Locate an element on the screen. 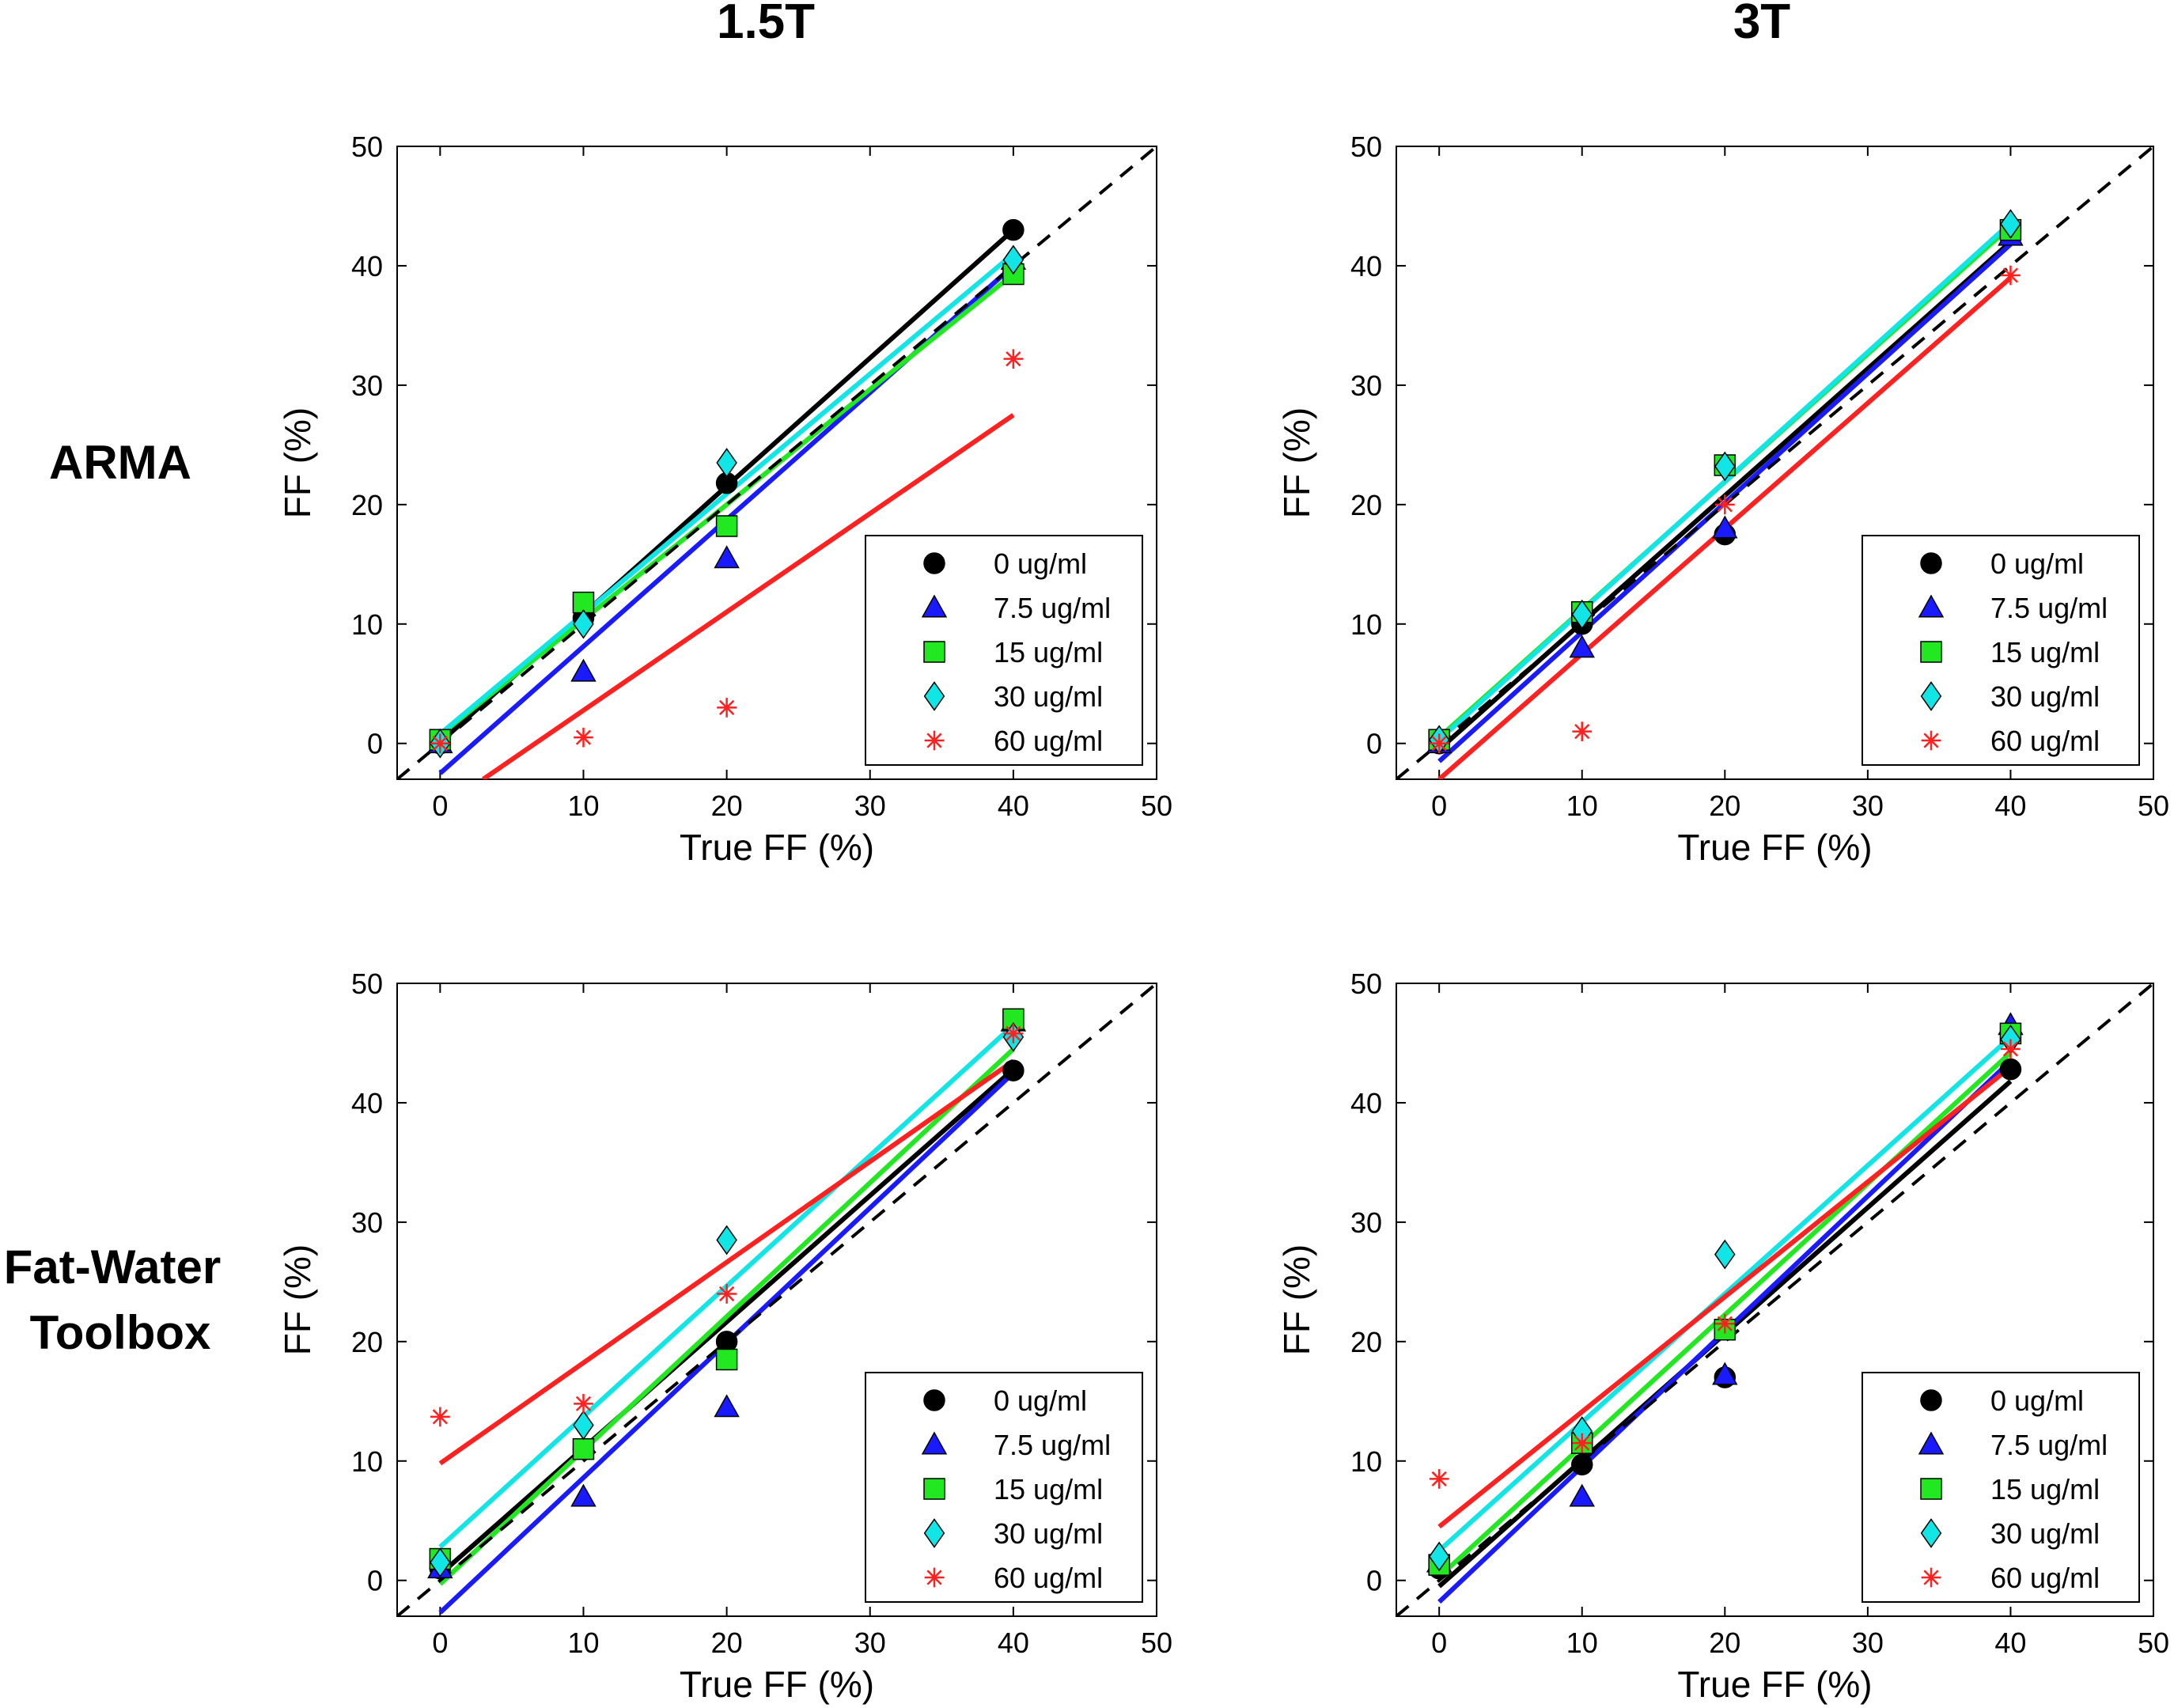 The height and width of the screenshot is (1708, 2174). data-point-0-ug-ml is located at coordinates (1581, 1464).